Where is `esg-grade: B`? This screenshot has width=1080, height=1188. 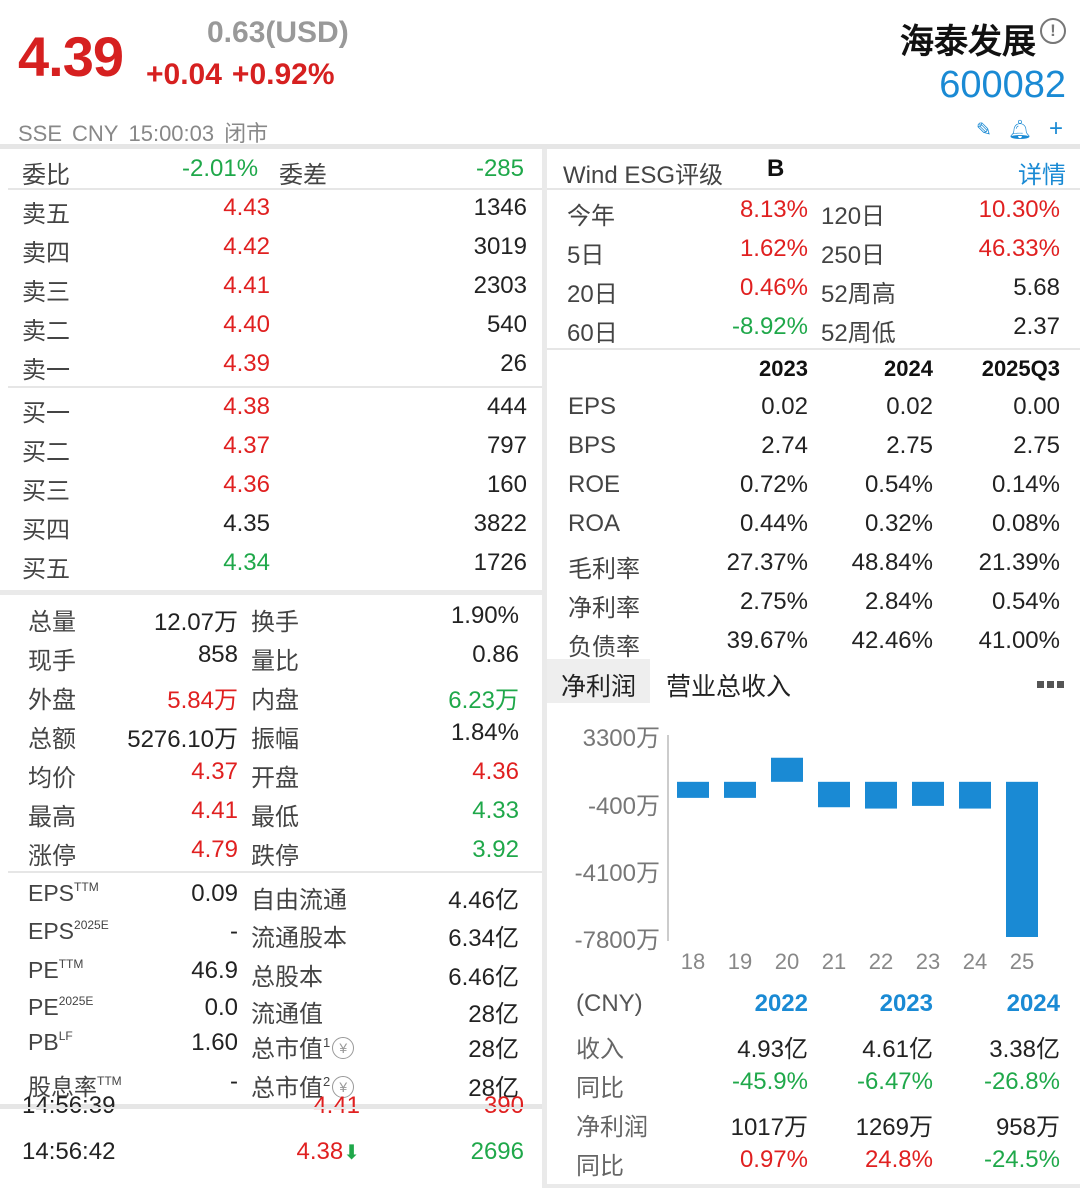
esg-grade: B is located at coordinates (776, 168).